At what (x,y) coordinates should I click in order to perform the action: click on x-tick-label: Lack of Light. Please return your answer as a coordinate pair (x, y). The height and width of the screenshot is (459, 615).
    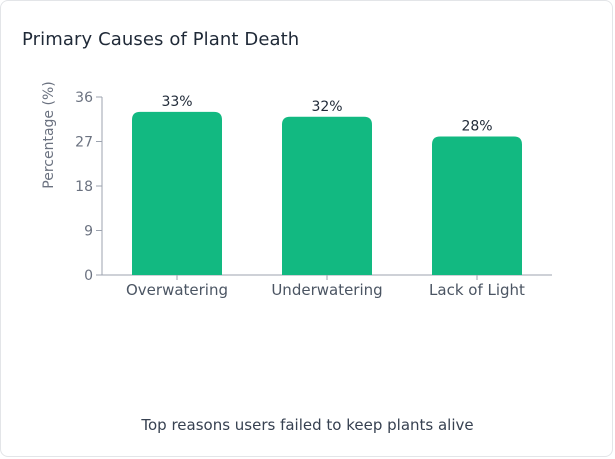
    Looking at the image, I should click on (477, 290).